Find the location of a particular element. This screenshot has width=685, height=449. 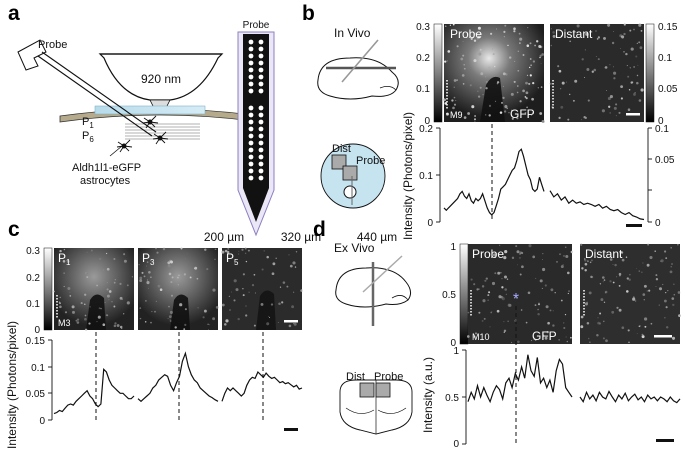

panel-d-star-marker: * is located at coordinates (516, 299).